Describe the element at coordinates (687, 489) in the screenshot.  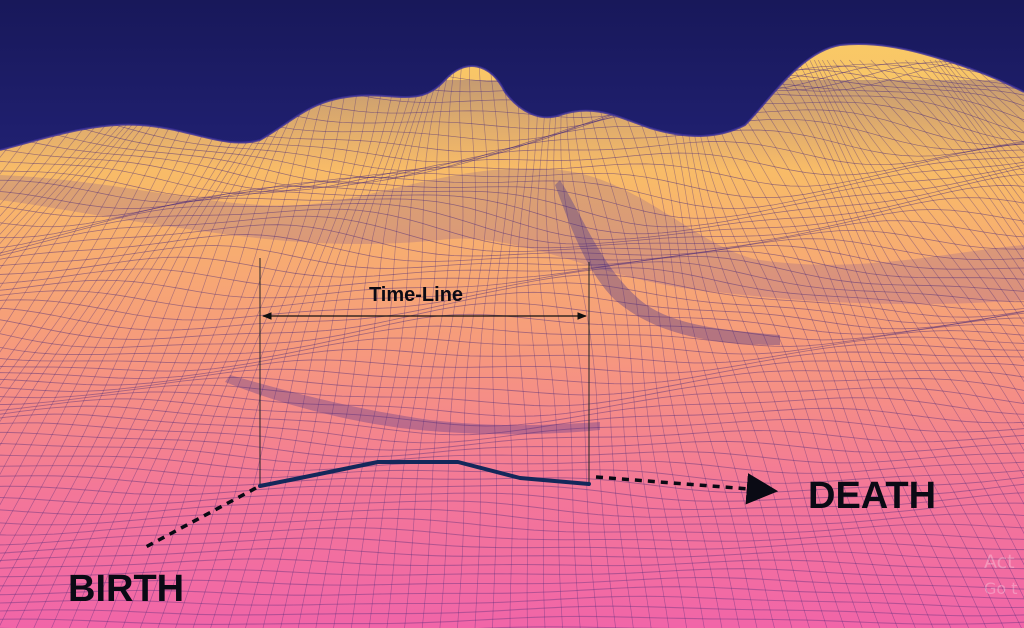
I see `death-arrow` at that location.